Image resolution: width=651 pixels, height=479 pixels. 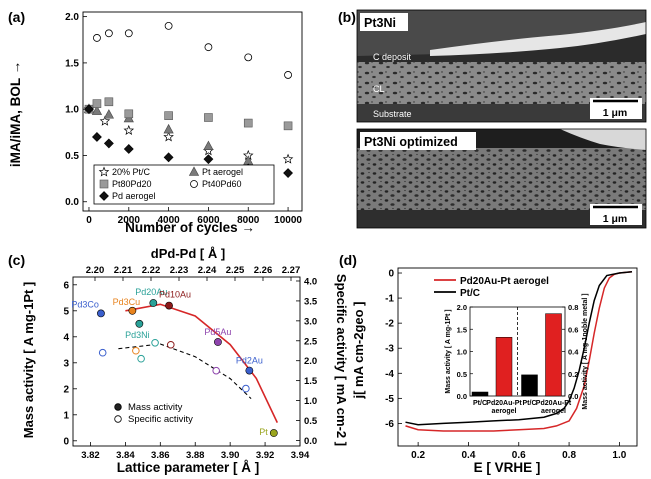 What do you see at coordinates (66, 337) in the screenshot?
I see `y-tick-label: 4` at bounding box center [66, 337].